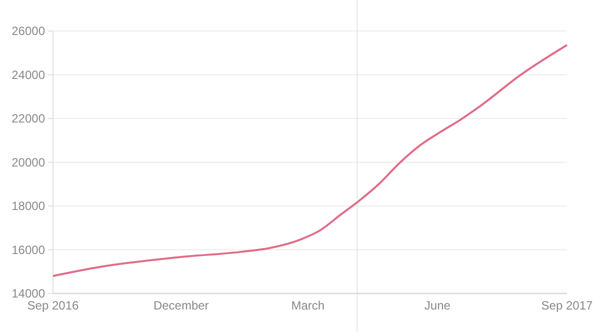 Image resolution: width=600 pixels, height=332 pixels. I want to click on y-tick-label: 16000, so click(29, 249).